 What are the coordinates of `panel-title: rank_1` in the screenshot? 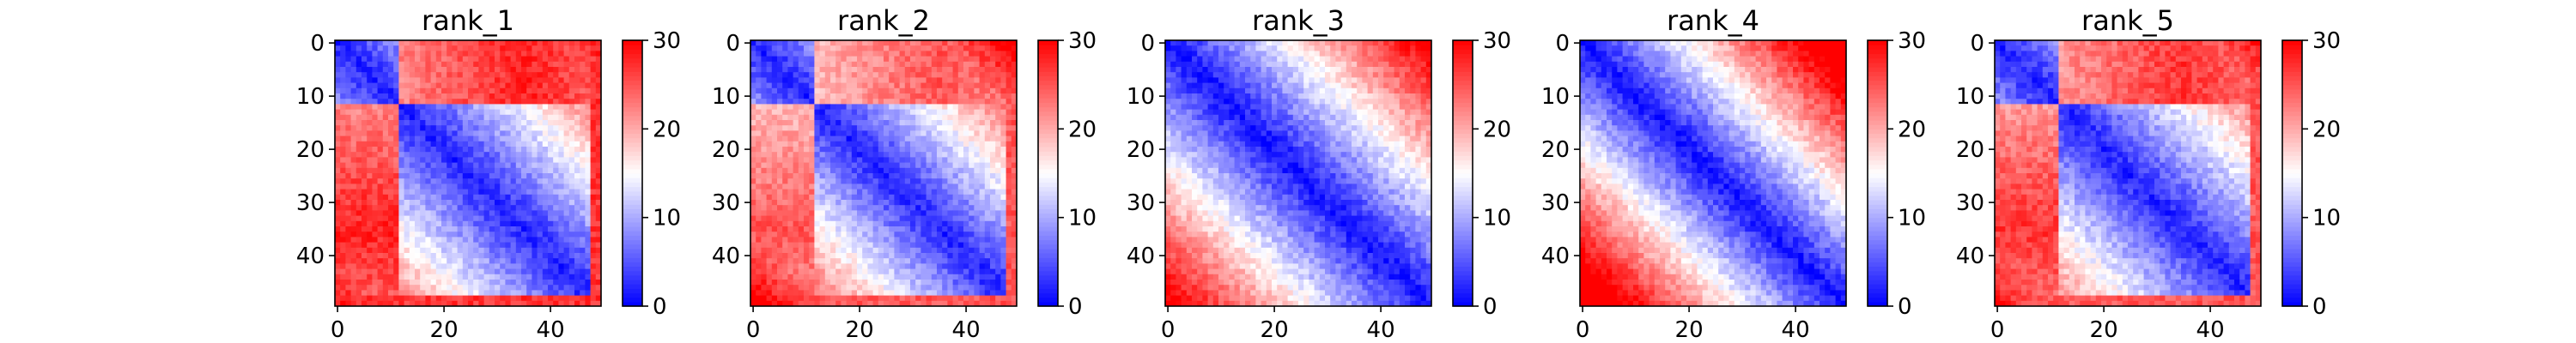 It's located at (468, 20).